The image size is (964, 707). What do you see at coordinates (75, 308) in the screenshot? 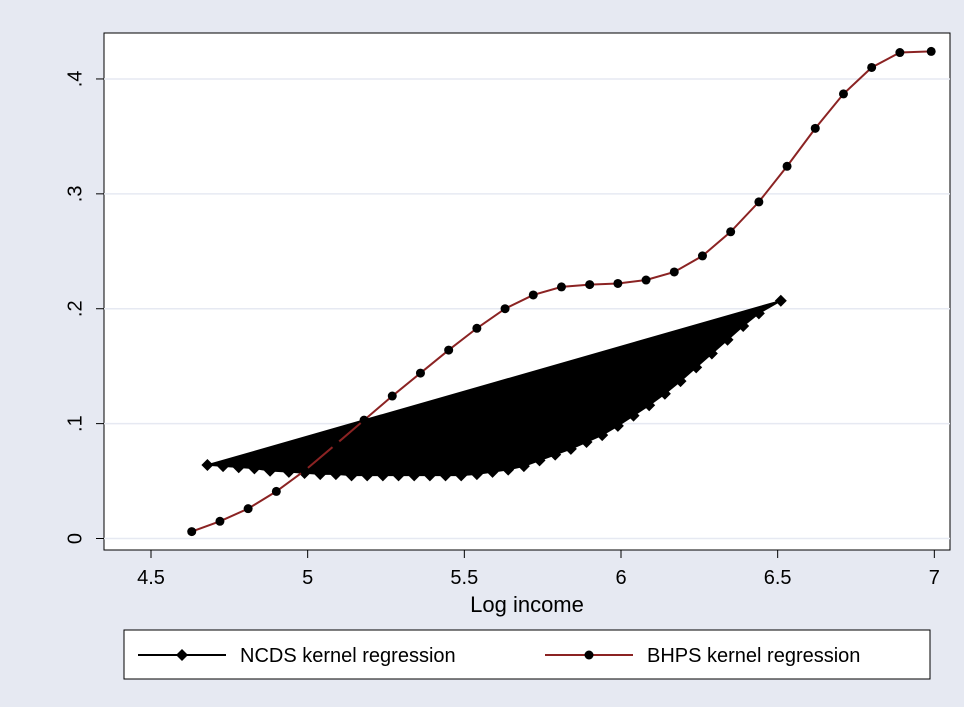
I see `y-tick-label: .2` at bounding box center [75, 308].